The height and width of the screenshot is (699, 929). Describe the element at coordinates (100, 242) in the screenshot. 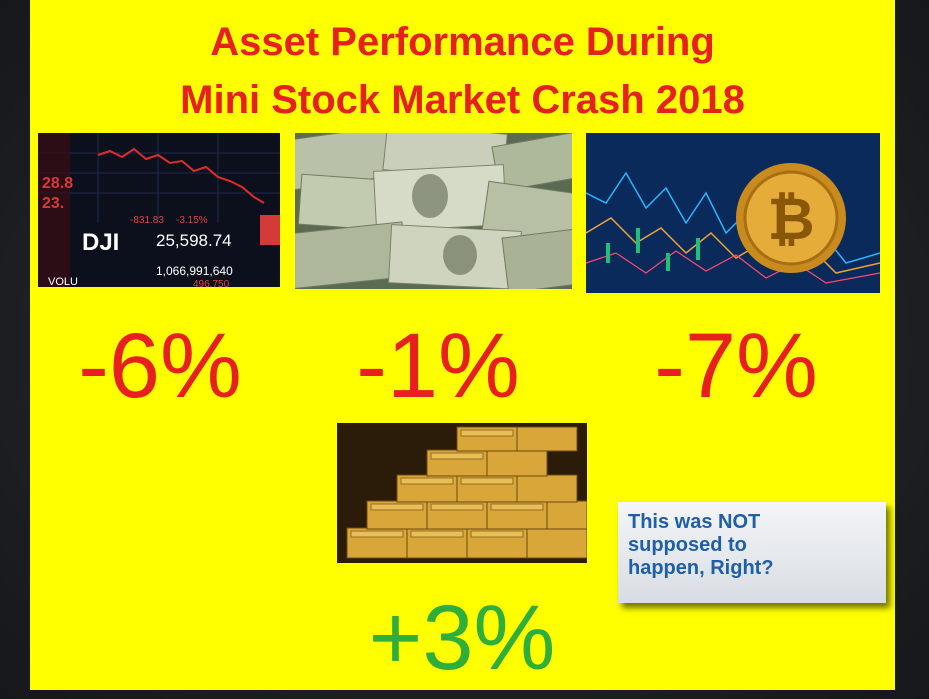

I see `dji-ticker: DJI` at that location.